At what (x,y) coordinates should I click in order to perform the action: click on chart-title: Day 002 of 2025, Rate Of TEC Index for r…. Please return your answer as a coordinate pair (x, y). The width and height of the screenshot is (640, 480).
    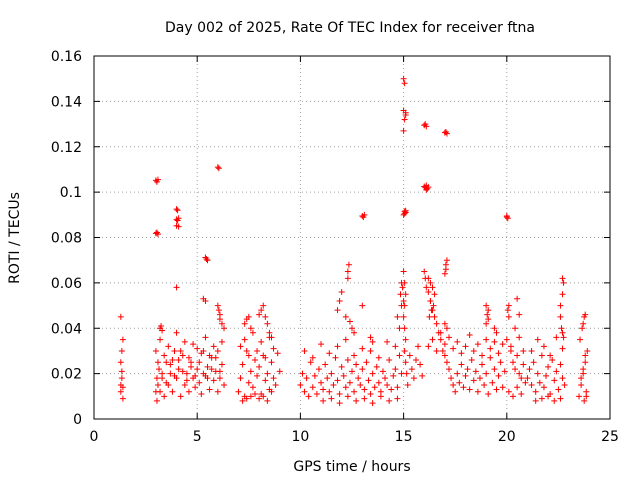
    Looking at the image, I should click on (350, 28).